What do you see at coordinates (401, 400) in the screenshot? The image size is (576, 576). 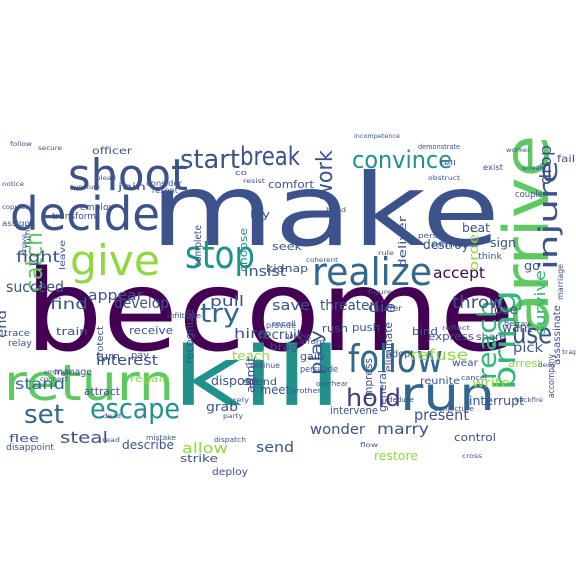 I see `word: deduce` at bounding box center [401, 400].